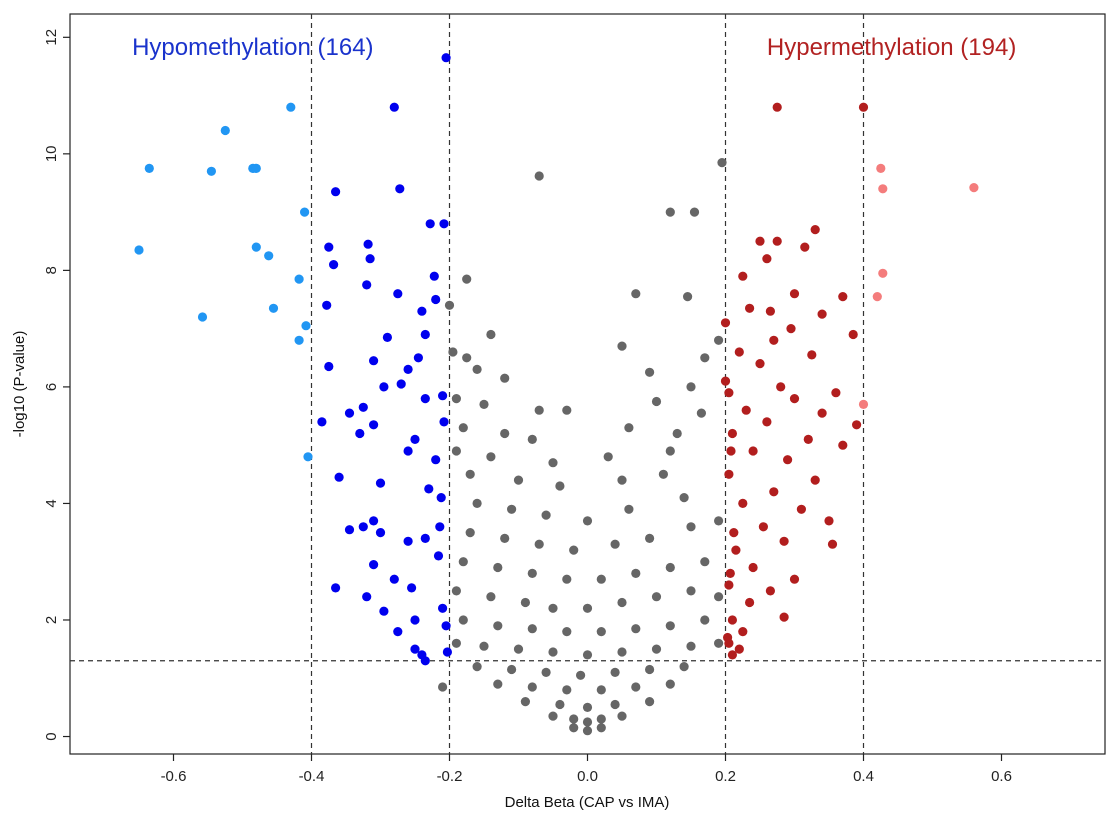 The width and height of the screenshot is (1107, 823). I want to click on y-axis-title: -log10 (P-value), so click(19, 384).